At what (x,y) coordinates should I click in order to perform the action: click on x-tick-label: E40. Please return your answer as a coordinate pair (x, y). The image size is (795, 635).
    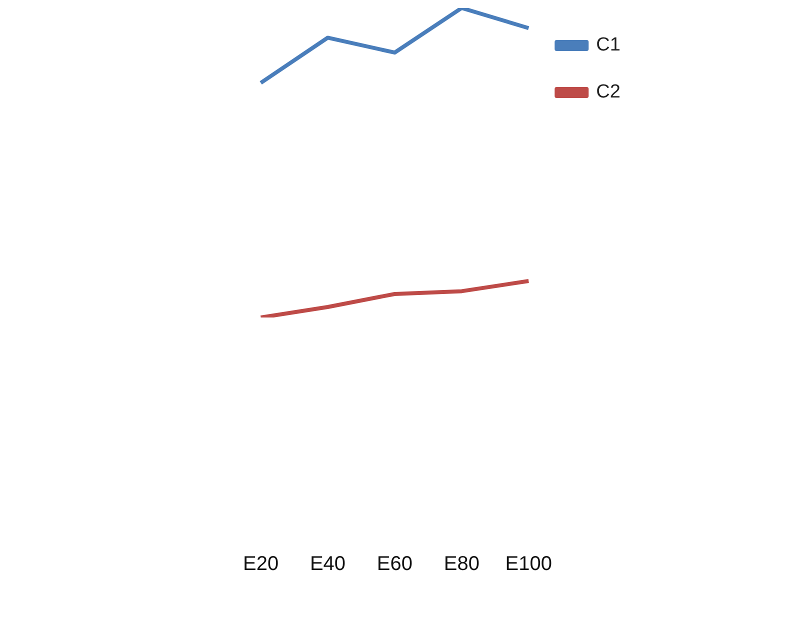
    Looking at the image, I should click on (328, 564).